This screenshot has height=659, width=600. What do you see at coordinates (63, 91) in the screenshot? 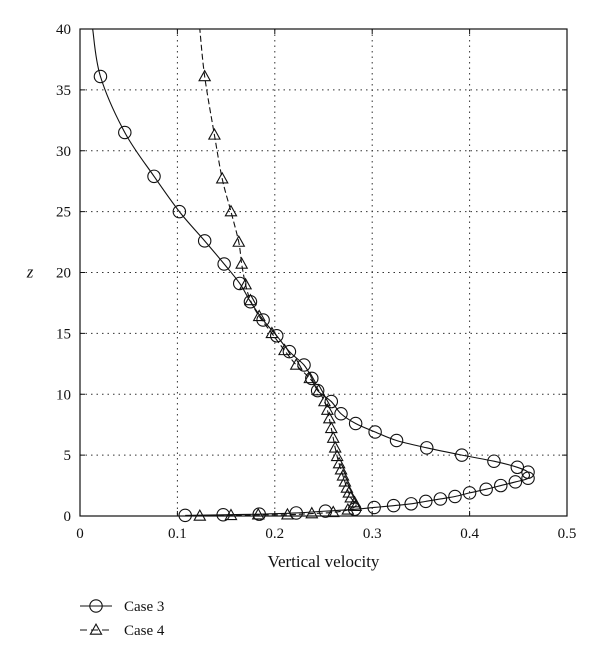
I see `y-tick-label: 35` at bounding box center [63, 91].